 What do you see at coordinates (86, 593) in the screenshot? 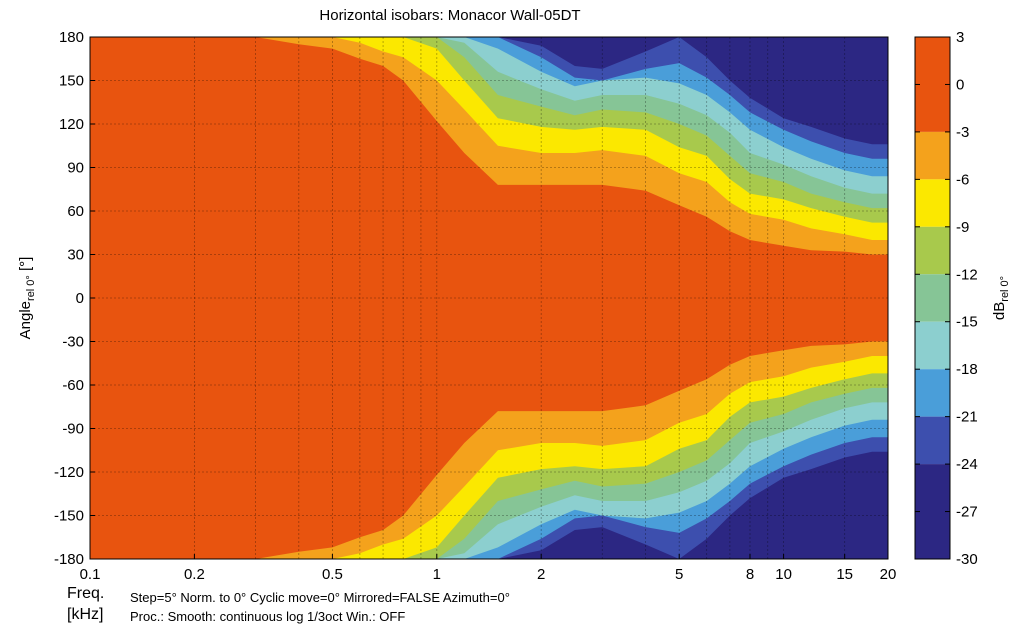
I see `x-axis-label: Freq.` at bounding box center [86, 593].